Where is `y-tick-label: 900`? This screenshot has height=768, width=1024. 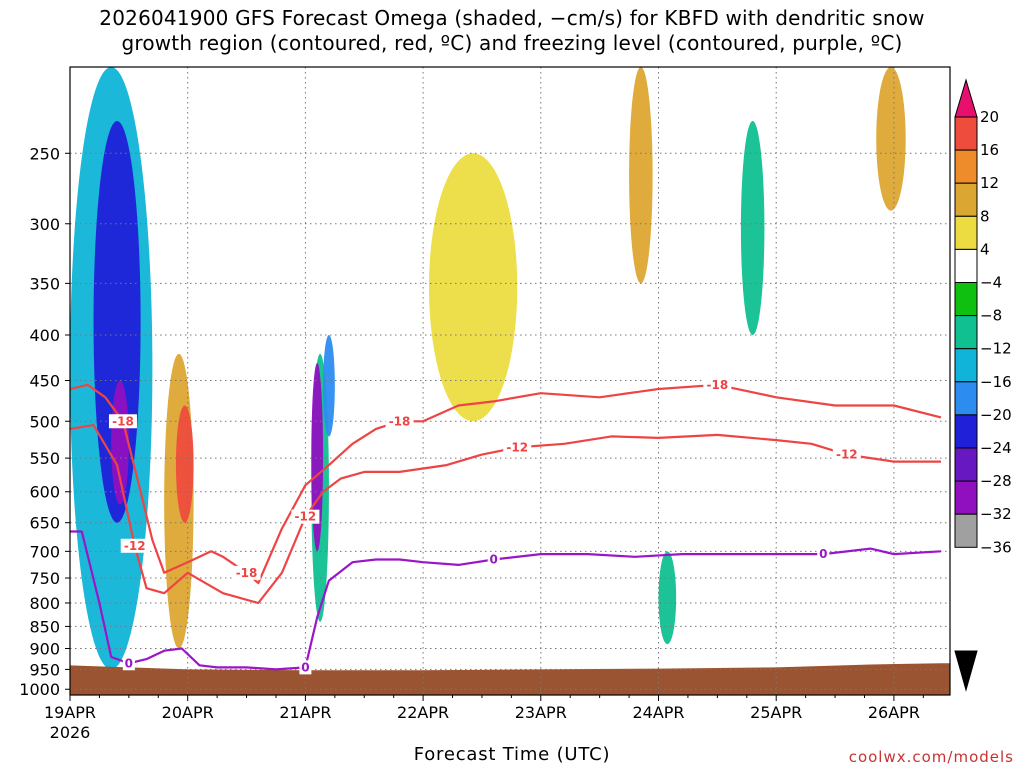
y-tick-label: 900 is located at coordinates (44, 649).